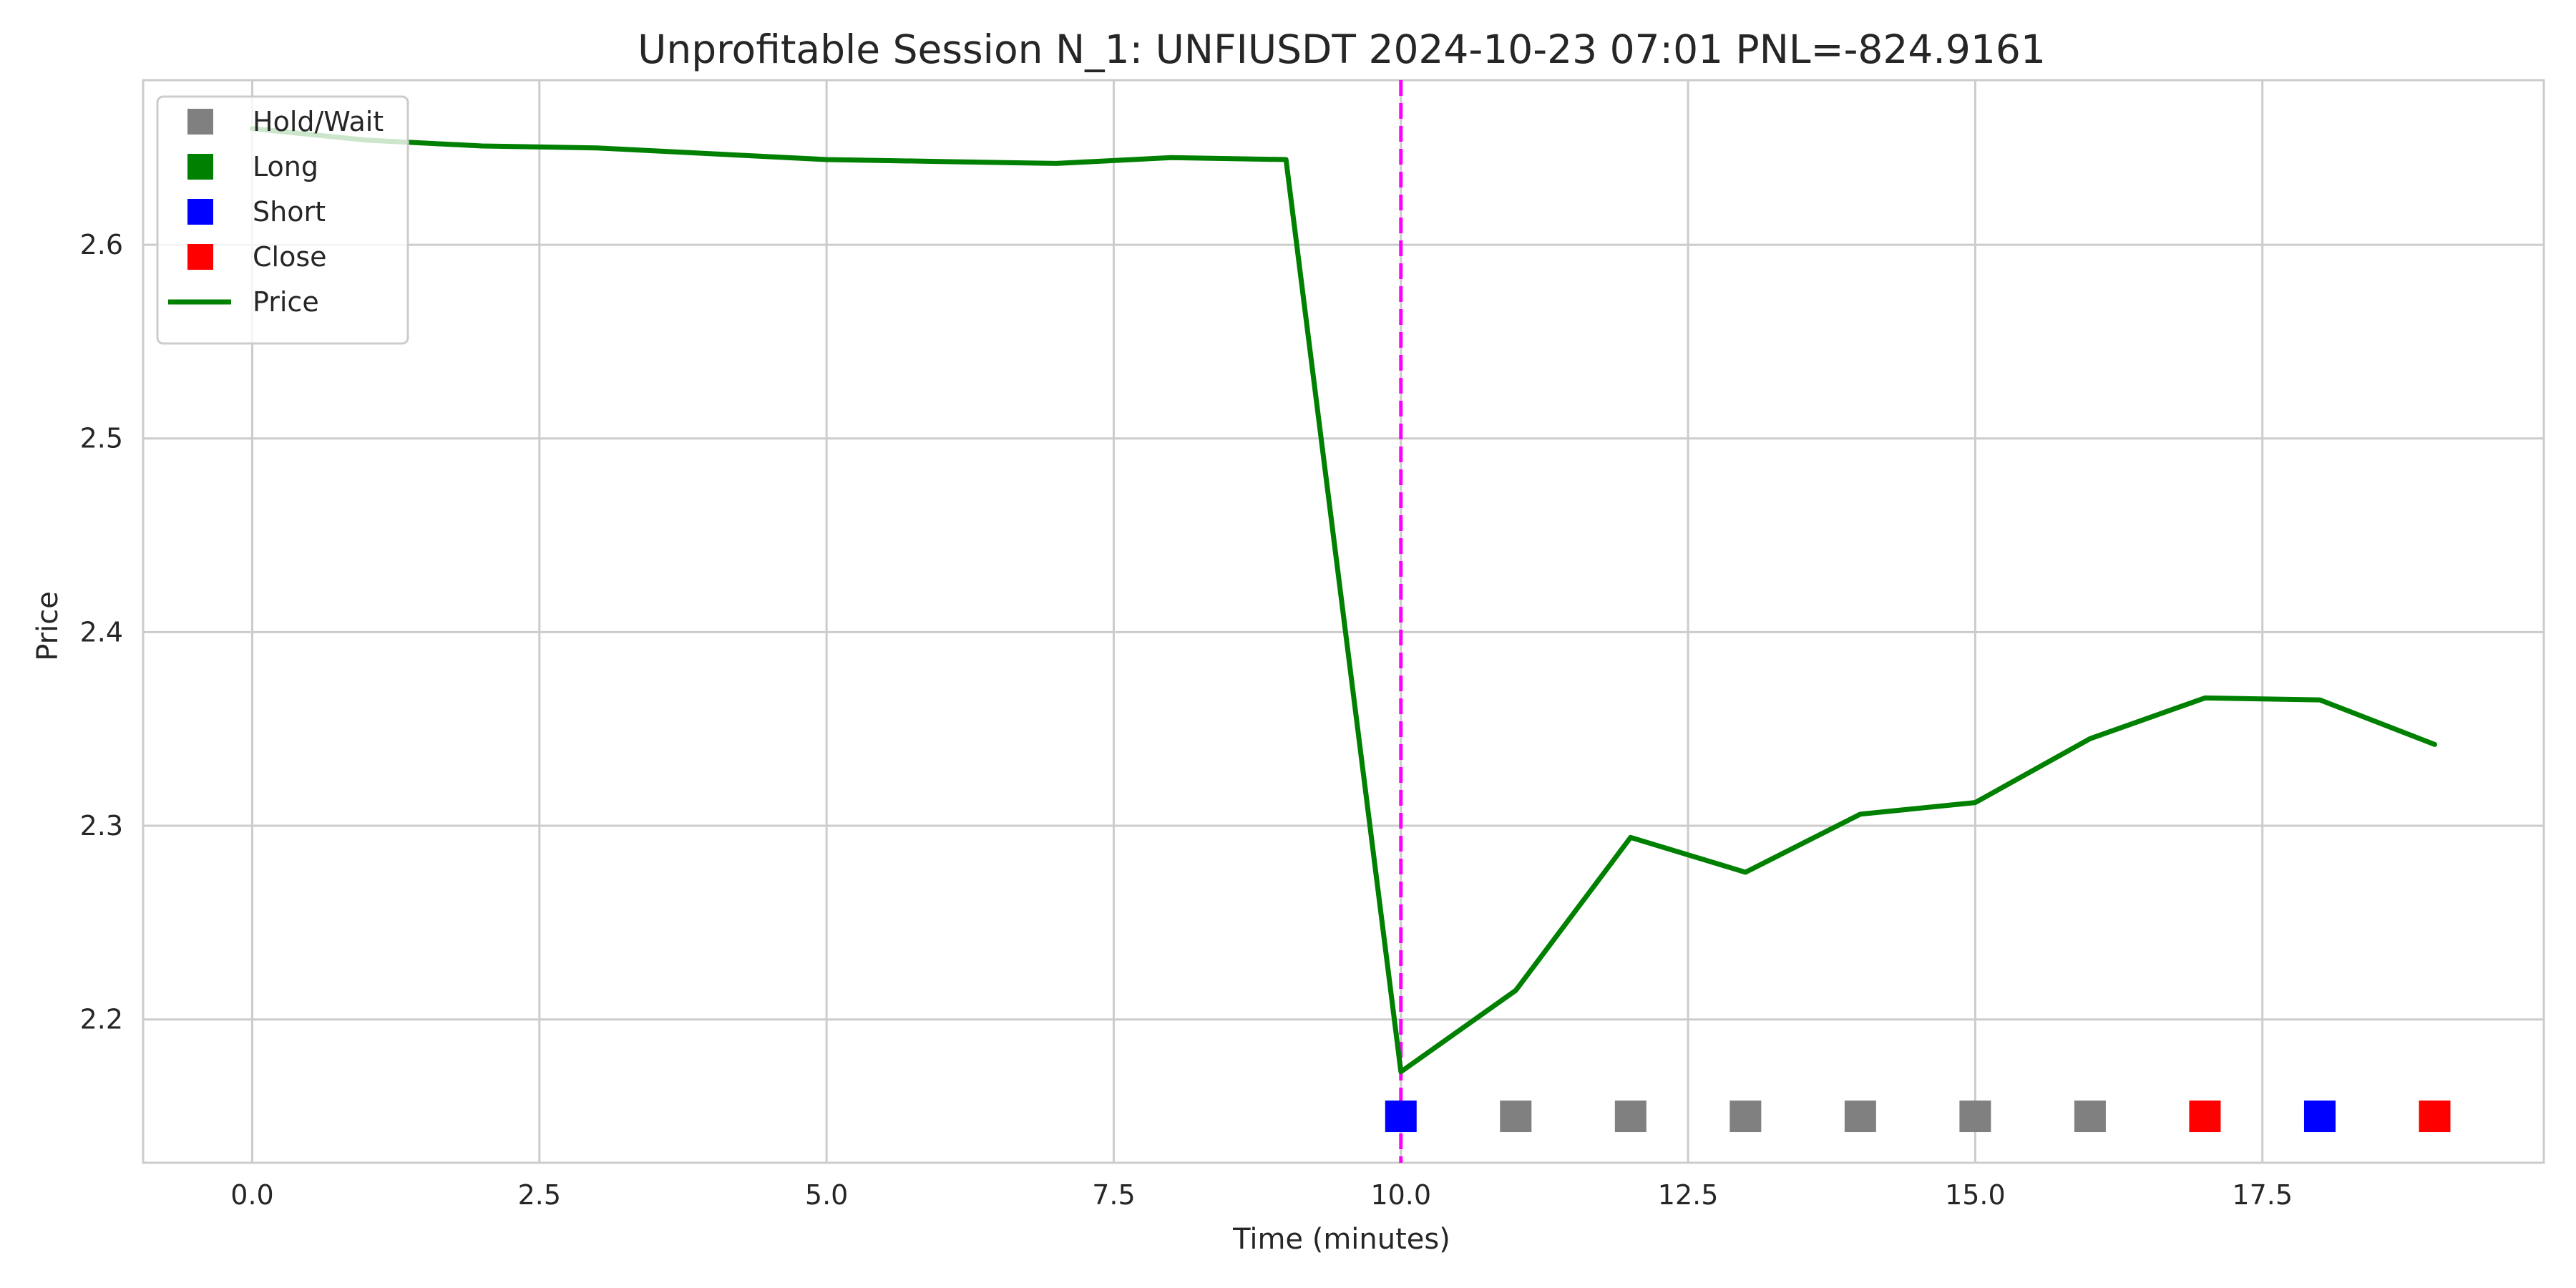  Describe the element at coordinates (1113, 1195) in the screenshot. I see `x-tick-label: 7.5` at that location.